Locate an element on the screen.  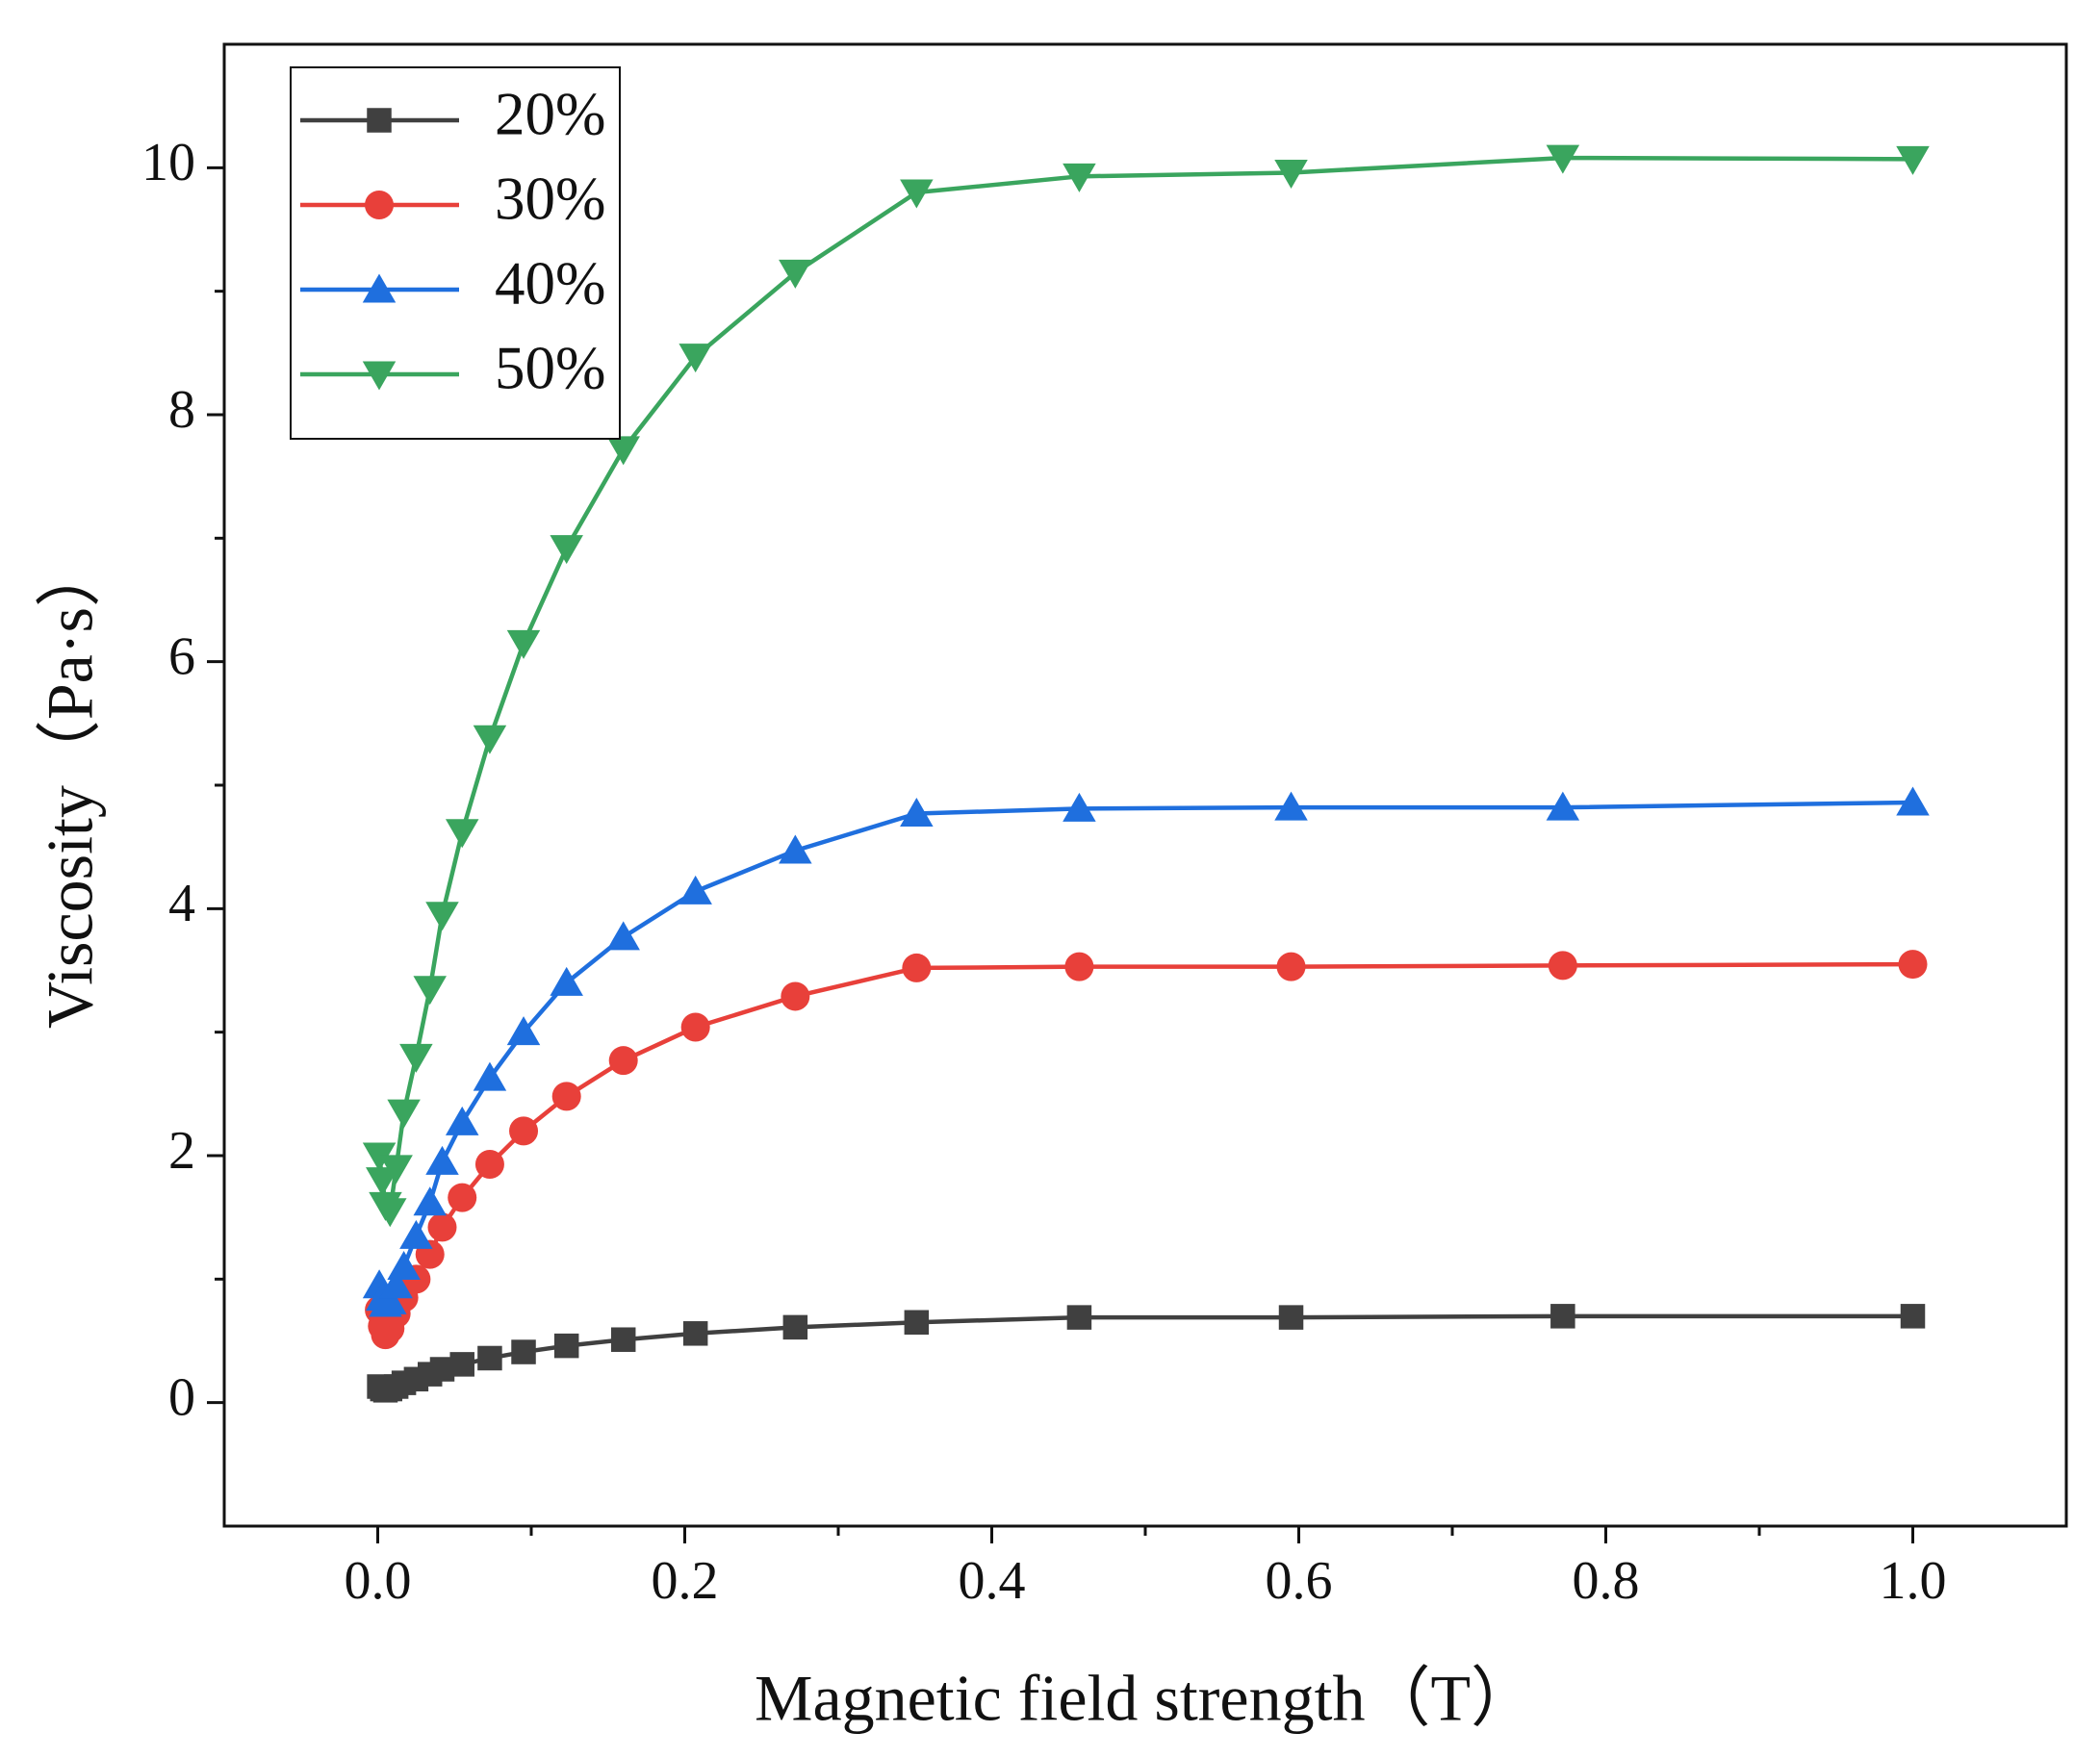
x-tick-label: 1.0 is located at coordinates (1913, 1581).